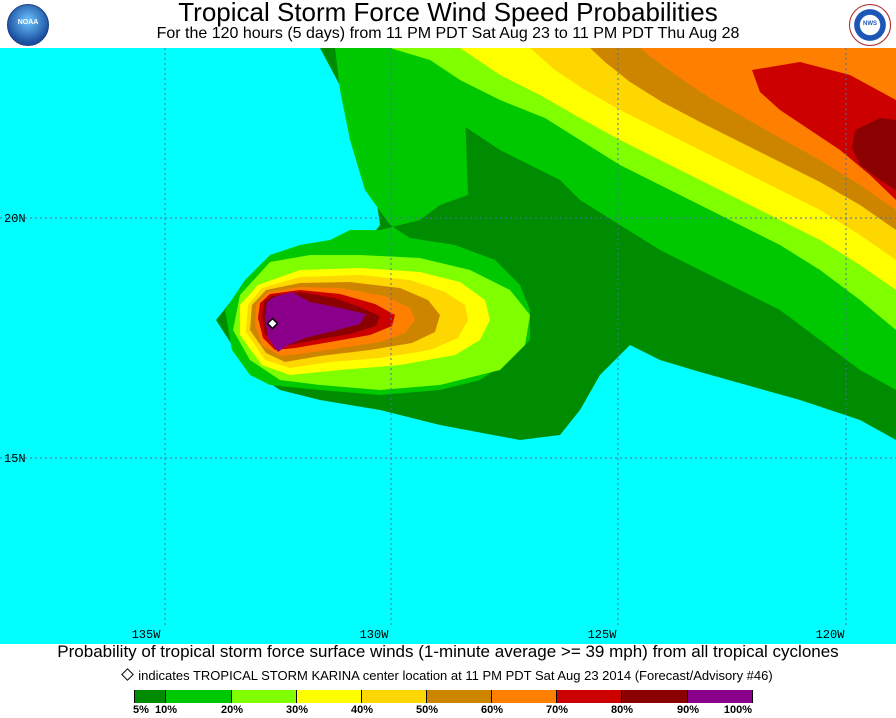 This screenshot has width=896, height=718. I want to click on storm-center-diamond-icon, so click(272, 323).